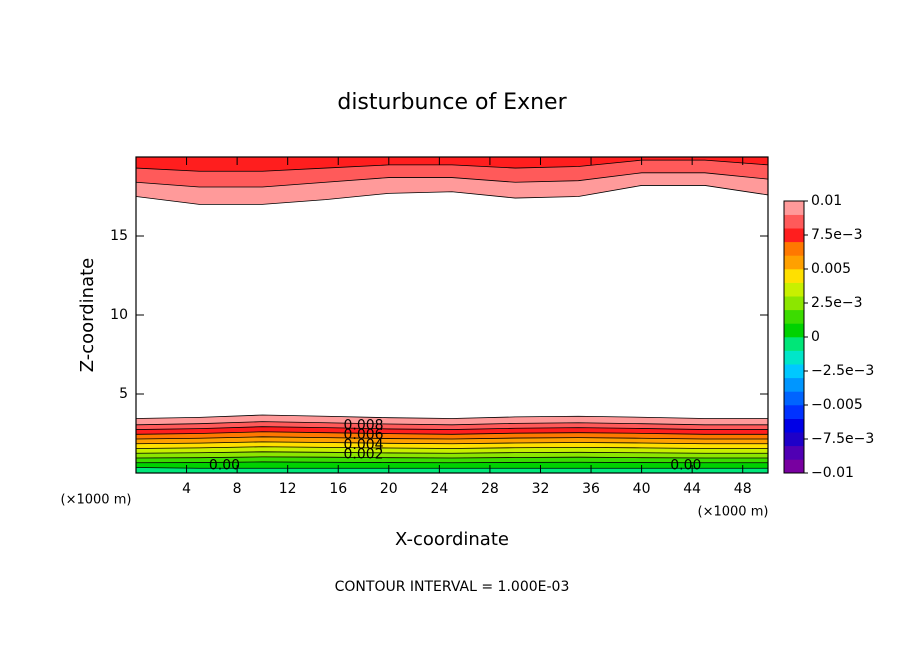  What do you see at coordinates (363, 425) in the screenshot?
I see `contour-label: 0.008` at bounding box center [363, 425].